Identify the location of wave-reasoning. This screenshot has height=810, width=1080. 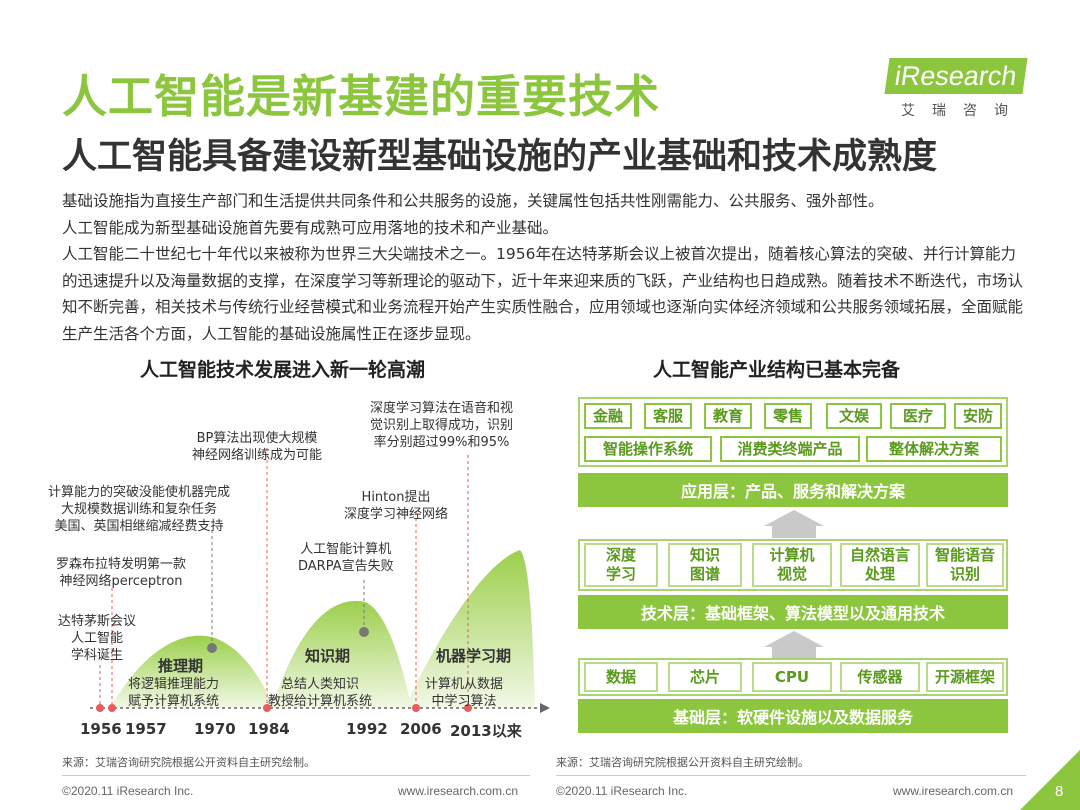
(192, 671).